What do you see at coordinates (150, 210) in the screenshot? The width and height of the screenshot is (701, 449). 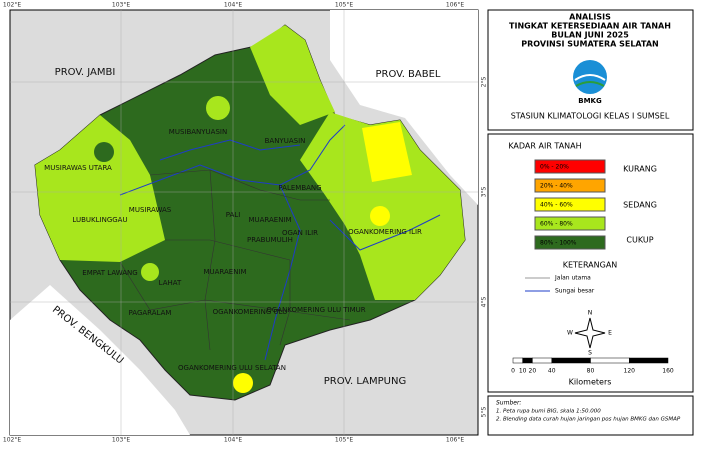 I see `map-label: MUSIRAWAS` at bounding box center [150, 210].